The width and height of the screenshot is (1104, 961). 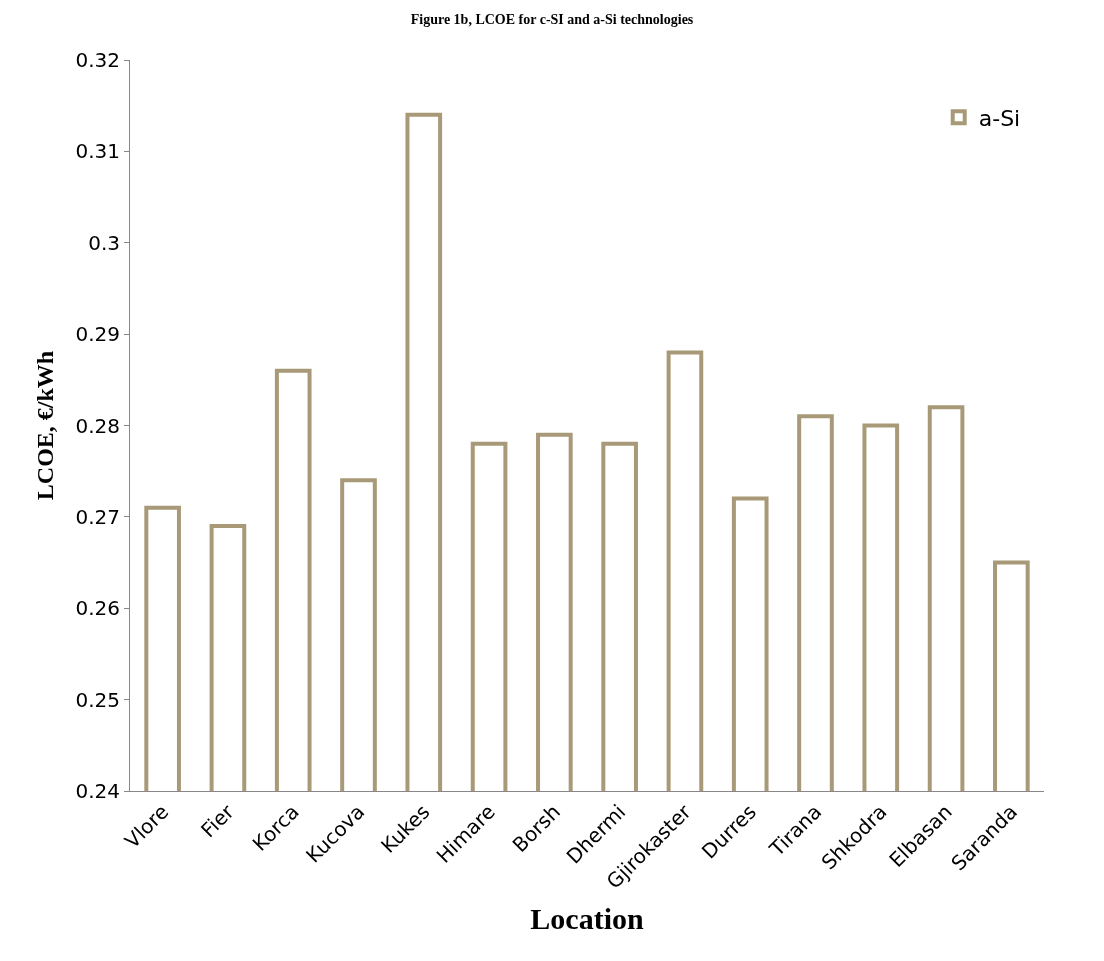 What do you see at coordinates (218, 821) in the screenshot?
I see `x-tick-label: Fier` at bounding box center [218, 821].